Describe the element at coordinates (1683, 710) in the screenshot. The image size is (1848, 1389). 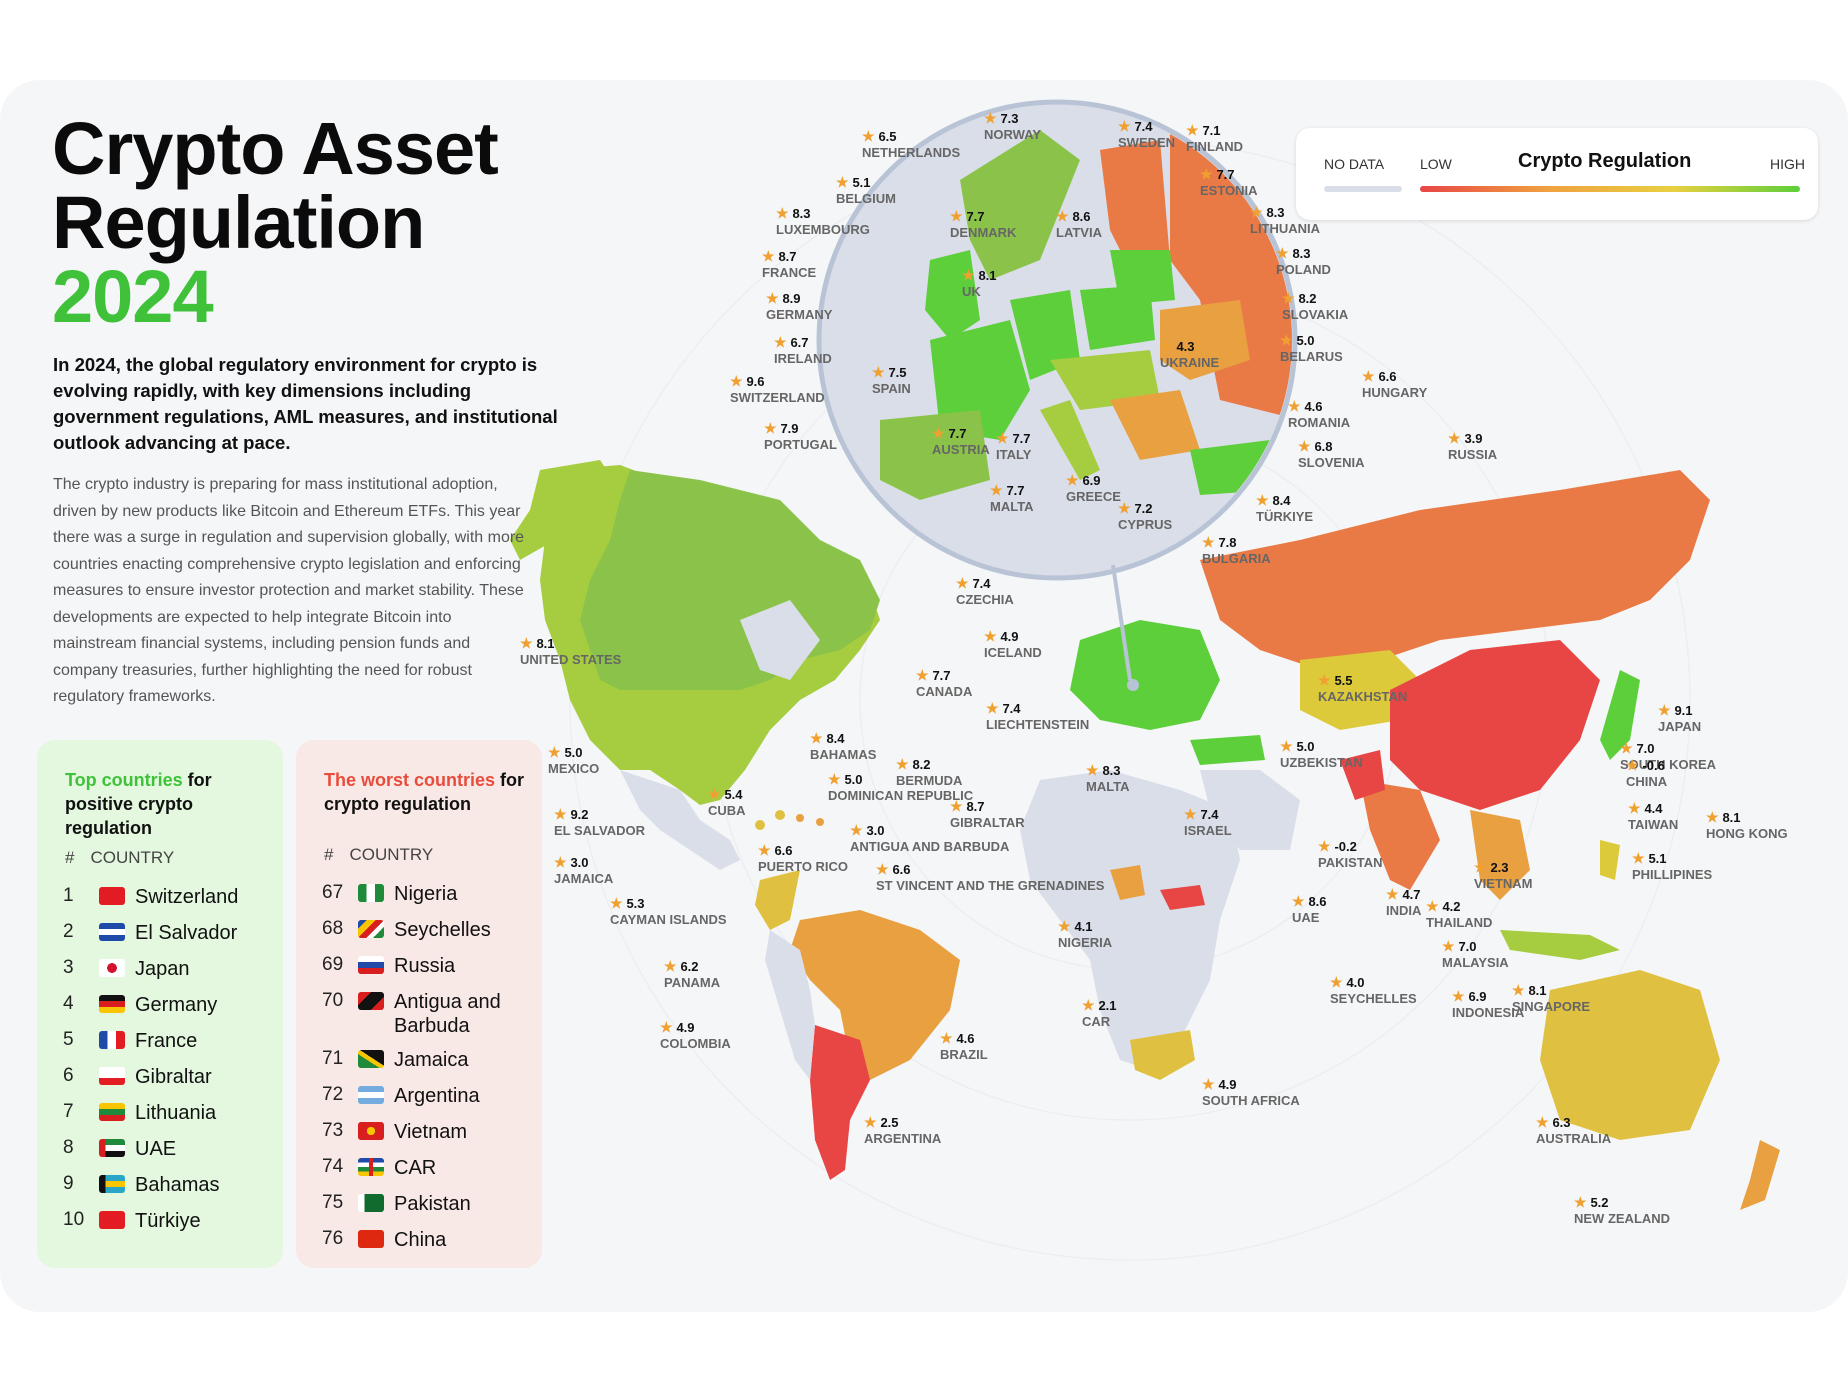
I see `country-score: 9.1` at that location.